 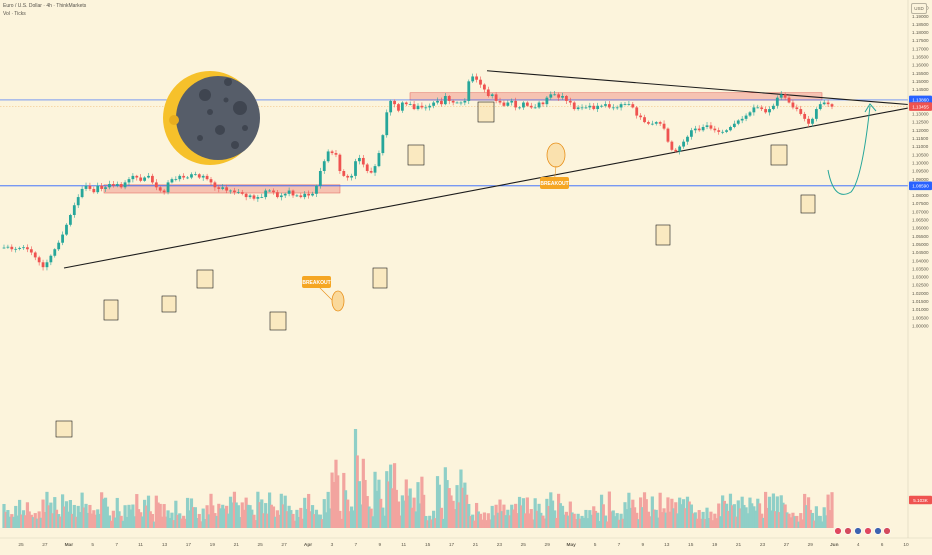 What do you see at coordinates (428, 545) in the screenshot?
I see `x-tick-label: 15` at bounding box center [428, 545].